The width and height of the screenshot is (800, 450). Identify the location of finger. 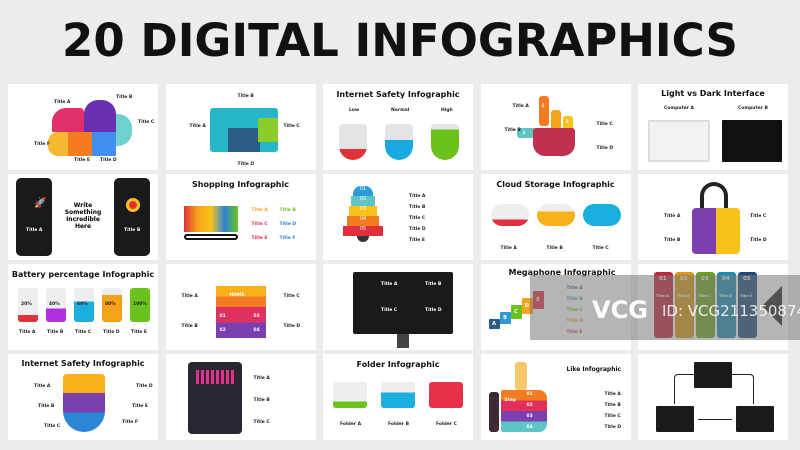
(567, 124).